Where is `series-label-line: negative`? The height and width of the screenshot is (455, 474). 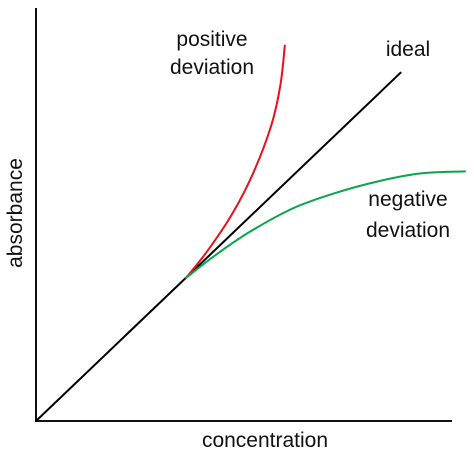
series-label-line: negative is located at coordinates (407, 199).